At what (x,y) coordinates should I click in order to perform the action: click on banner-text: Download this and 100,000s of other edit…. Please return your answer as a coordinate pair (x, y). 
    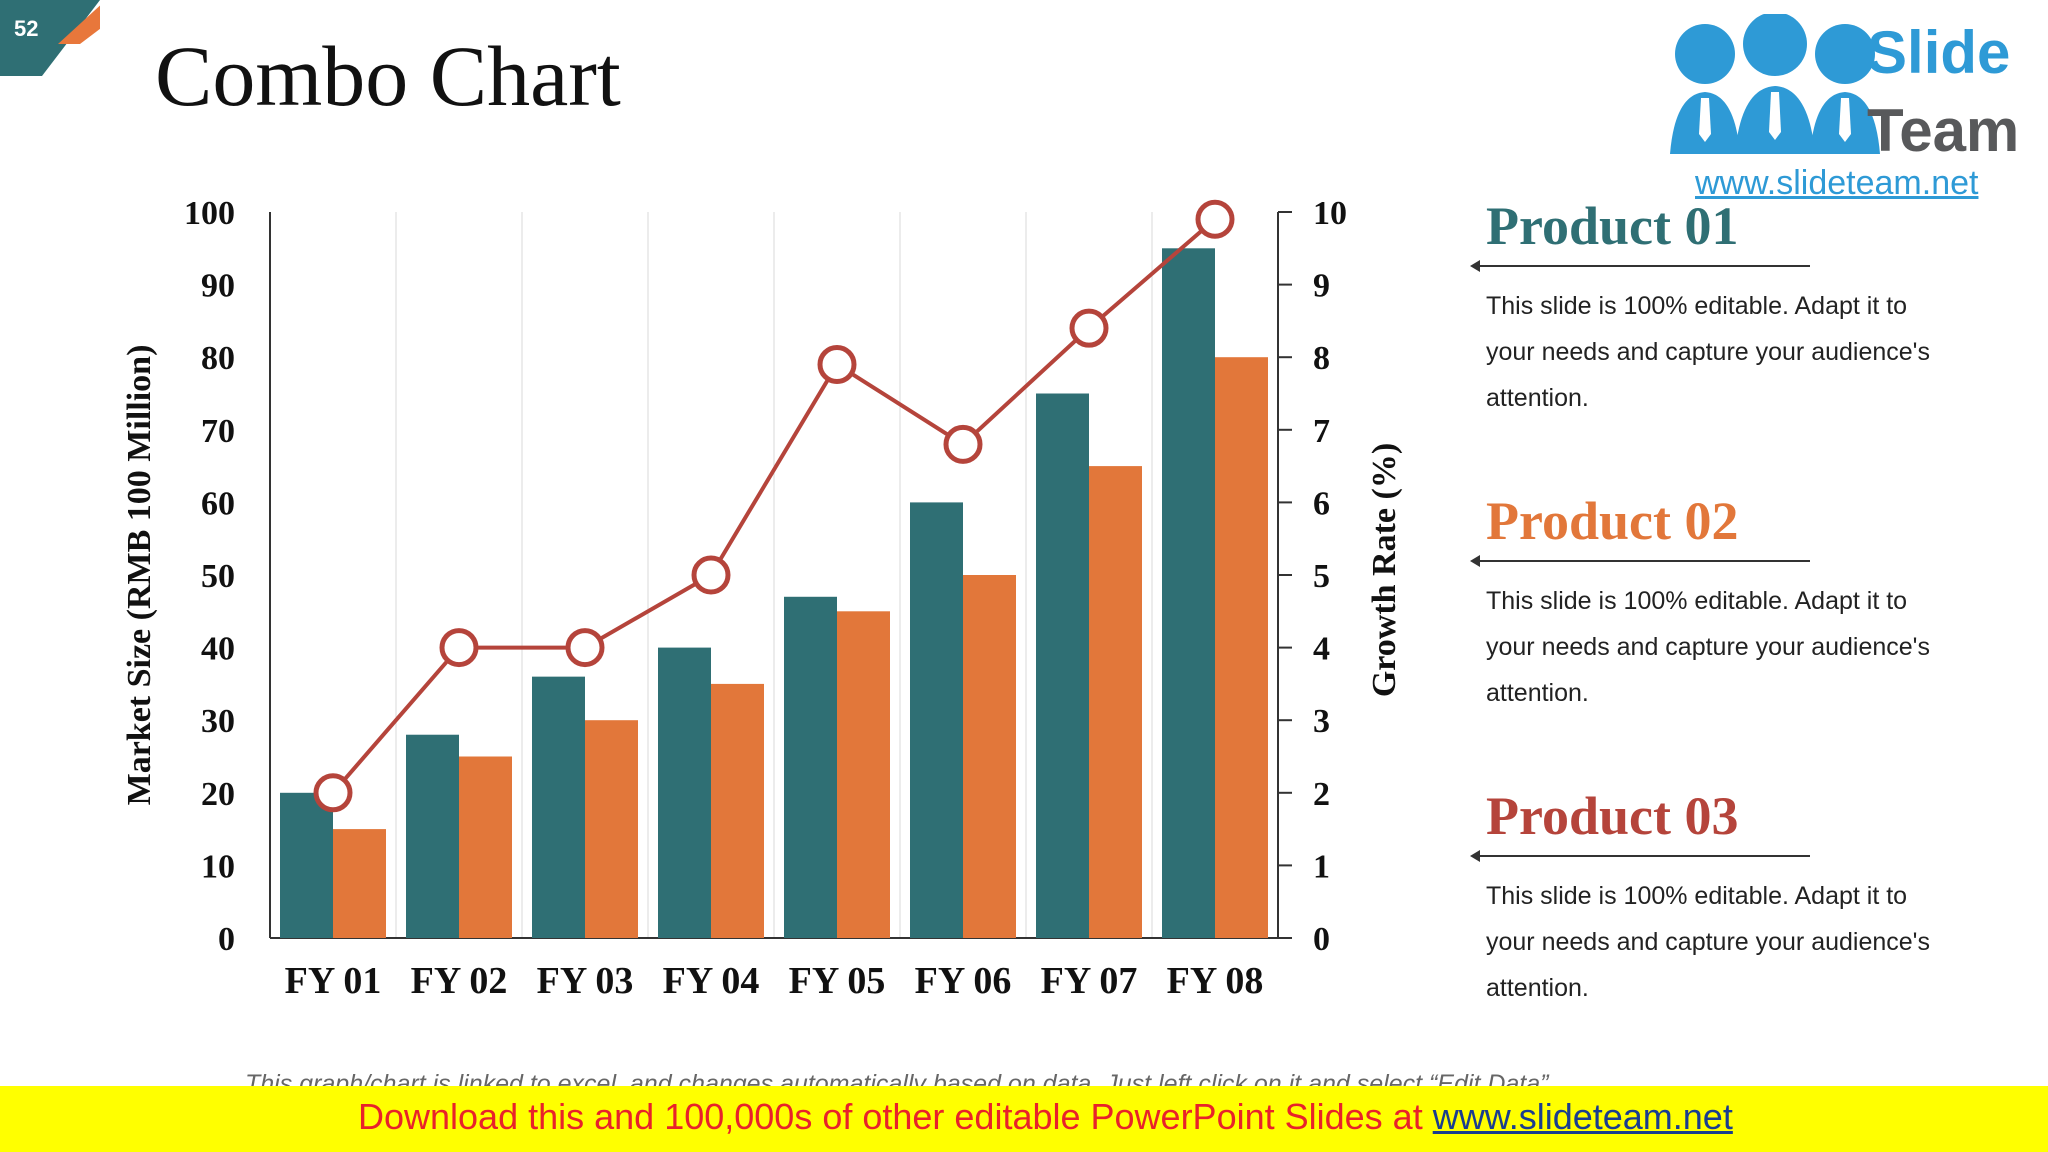
    Looking at the image, I should click on (1045, 1117).